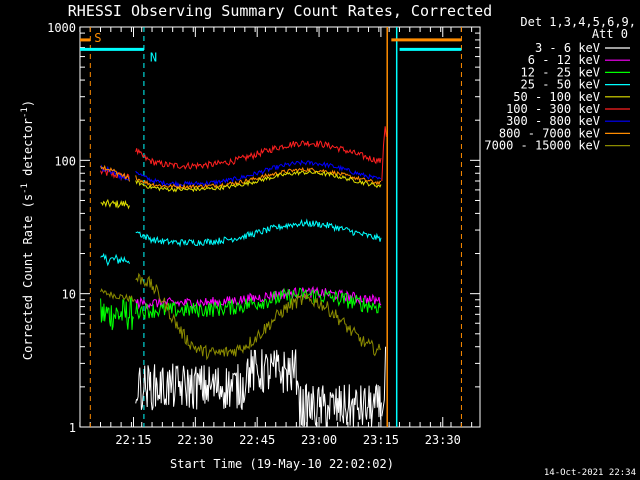 The image size is (640, 480). What do you see at coordinates (97, 38) in the screenshot?
I see `marker-label-s: S` at bounding box center [97, 38].